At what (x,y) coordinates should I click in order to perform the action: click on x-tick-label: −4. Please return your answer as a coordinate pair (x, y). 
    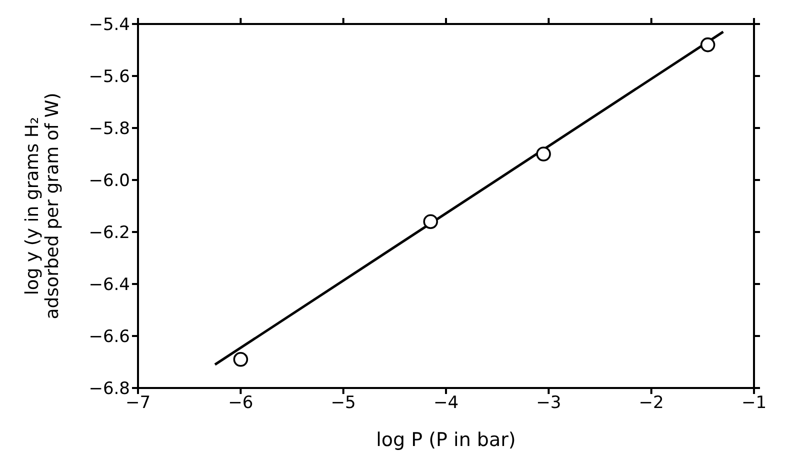
    Looking at the image, I should click on (446, 403).